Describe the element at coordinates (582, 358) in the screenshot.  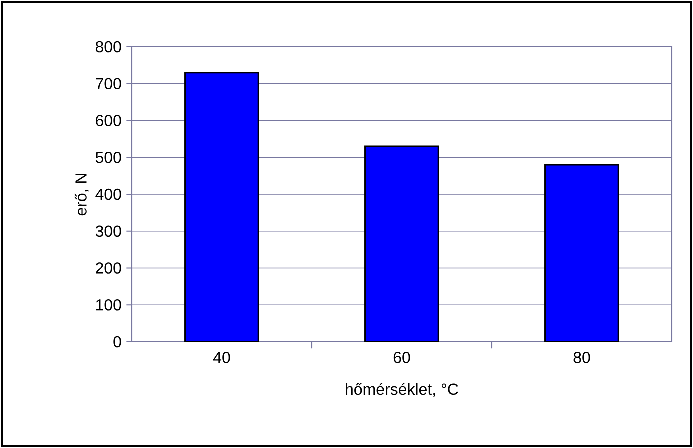
I see `x-tick-label: 80` at that location.